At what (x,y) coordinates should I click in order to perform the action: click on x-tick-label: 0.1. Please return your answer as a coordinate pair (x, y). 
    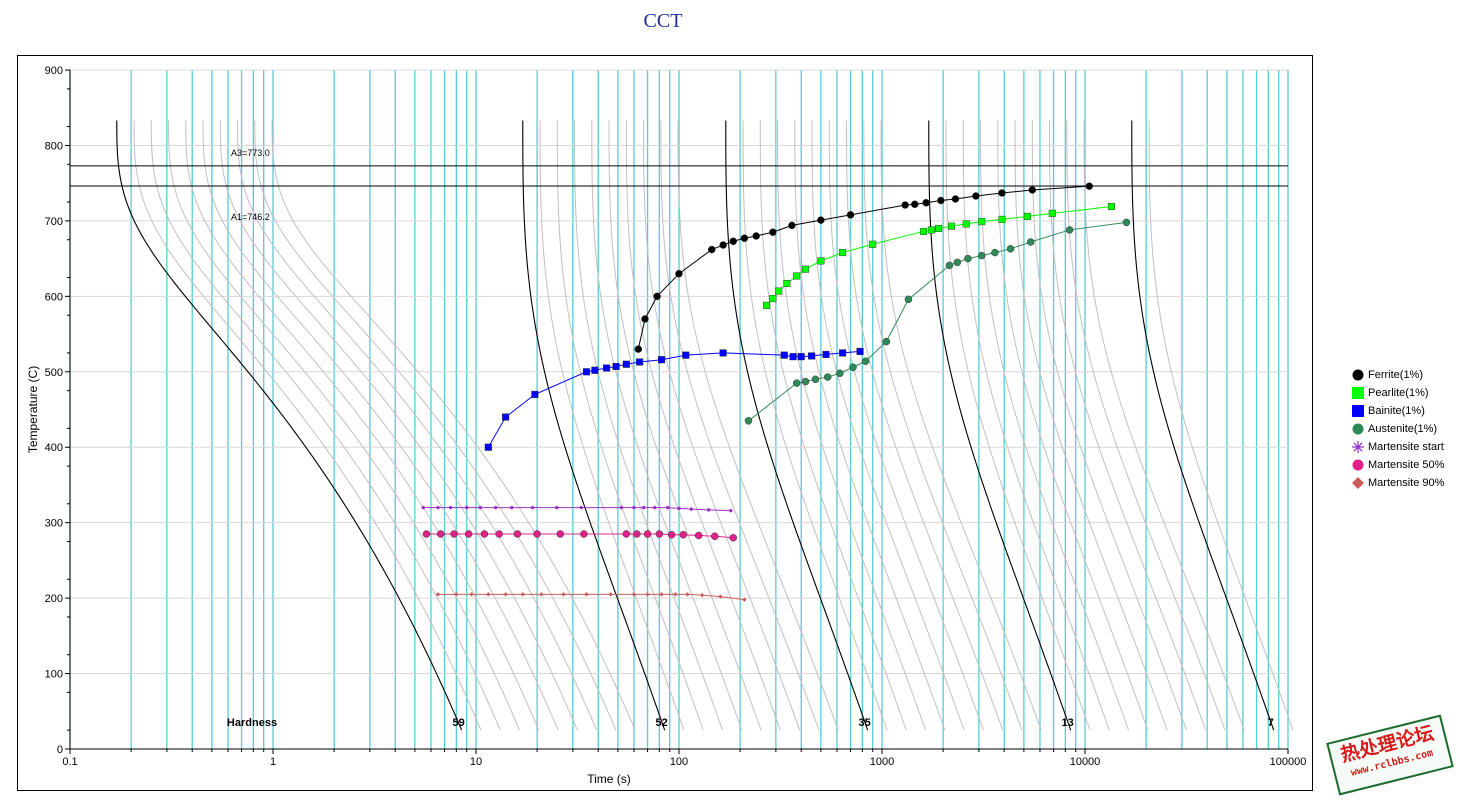
    Looking at the image, I should click on (69, 762).